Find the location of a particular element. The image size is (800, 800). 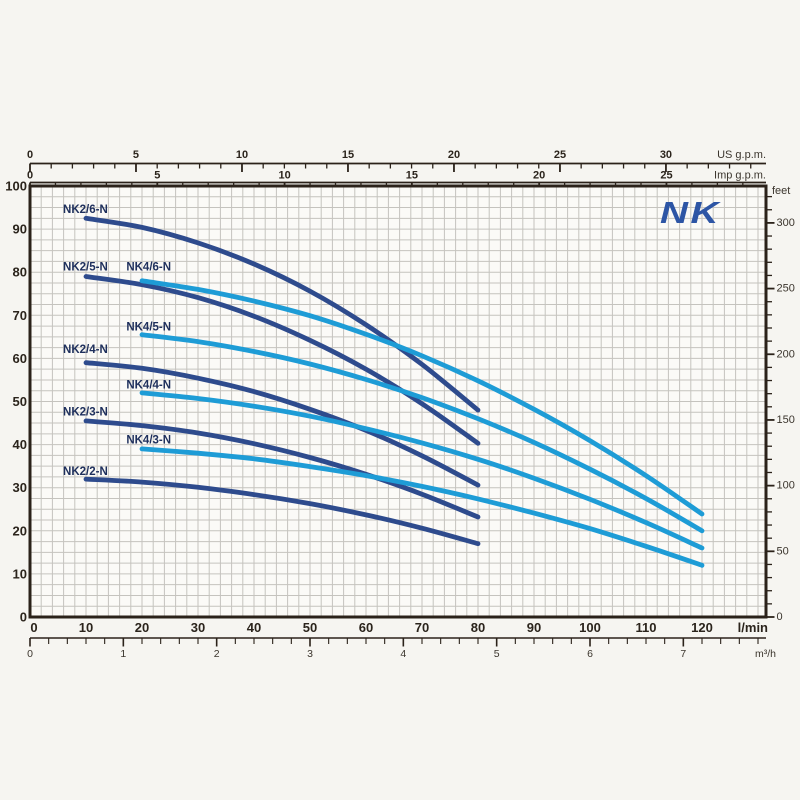

us-gpm-tick-label: 5 is located at coordinates (136, 155).